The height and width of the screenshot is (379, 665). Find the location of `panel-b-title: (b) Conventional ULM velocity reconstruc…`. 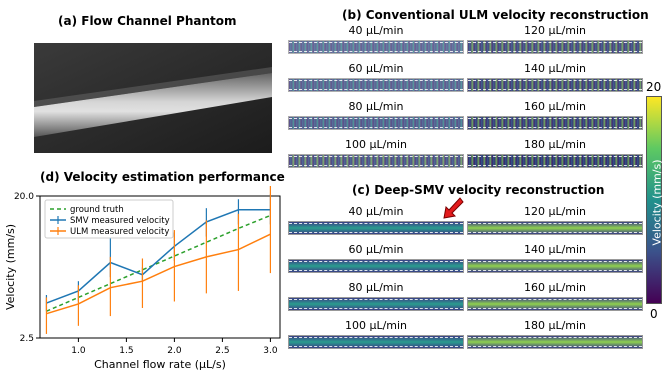

panel-b-title: (b) Conventional ULM velocity reconstruc… is located at coordinates (495, 15).